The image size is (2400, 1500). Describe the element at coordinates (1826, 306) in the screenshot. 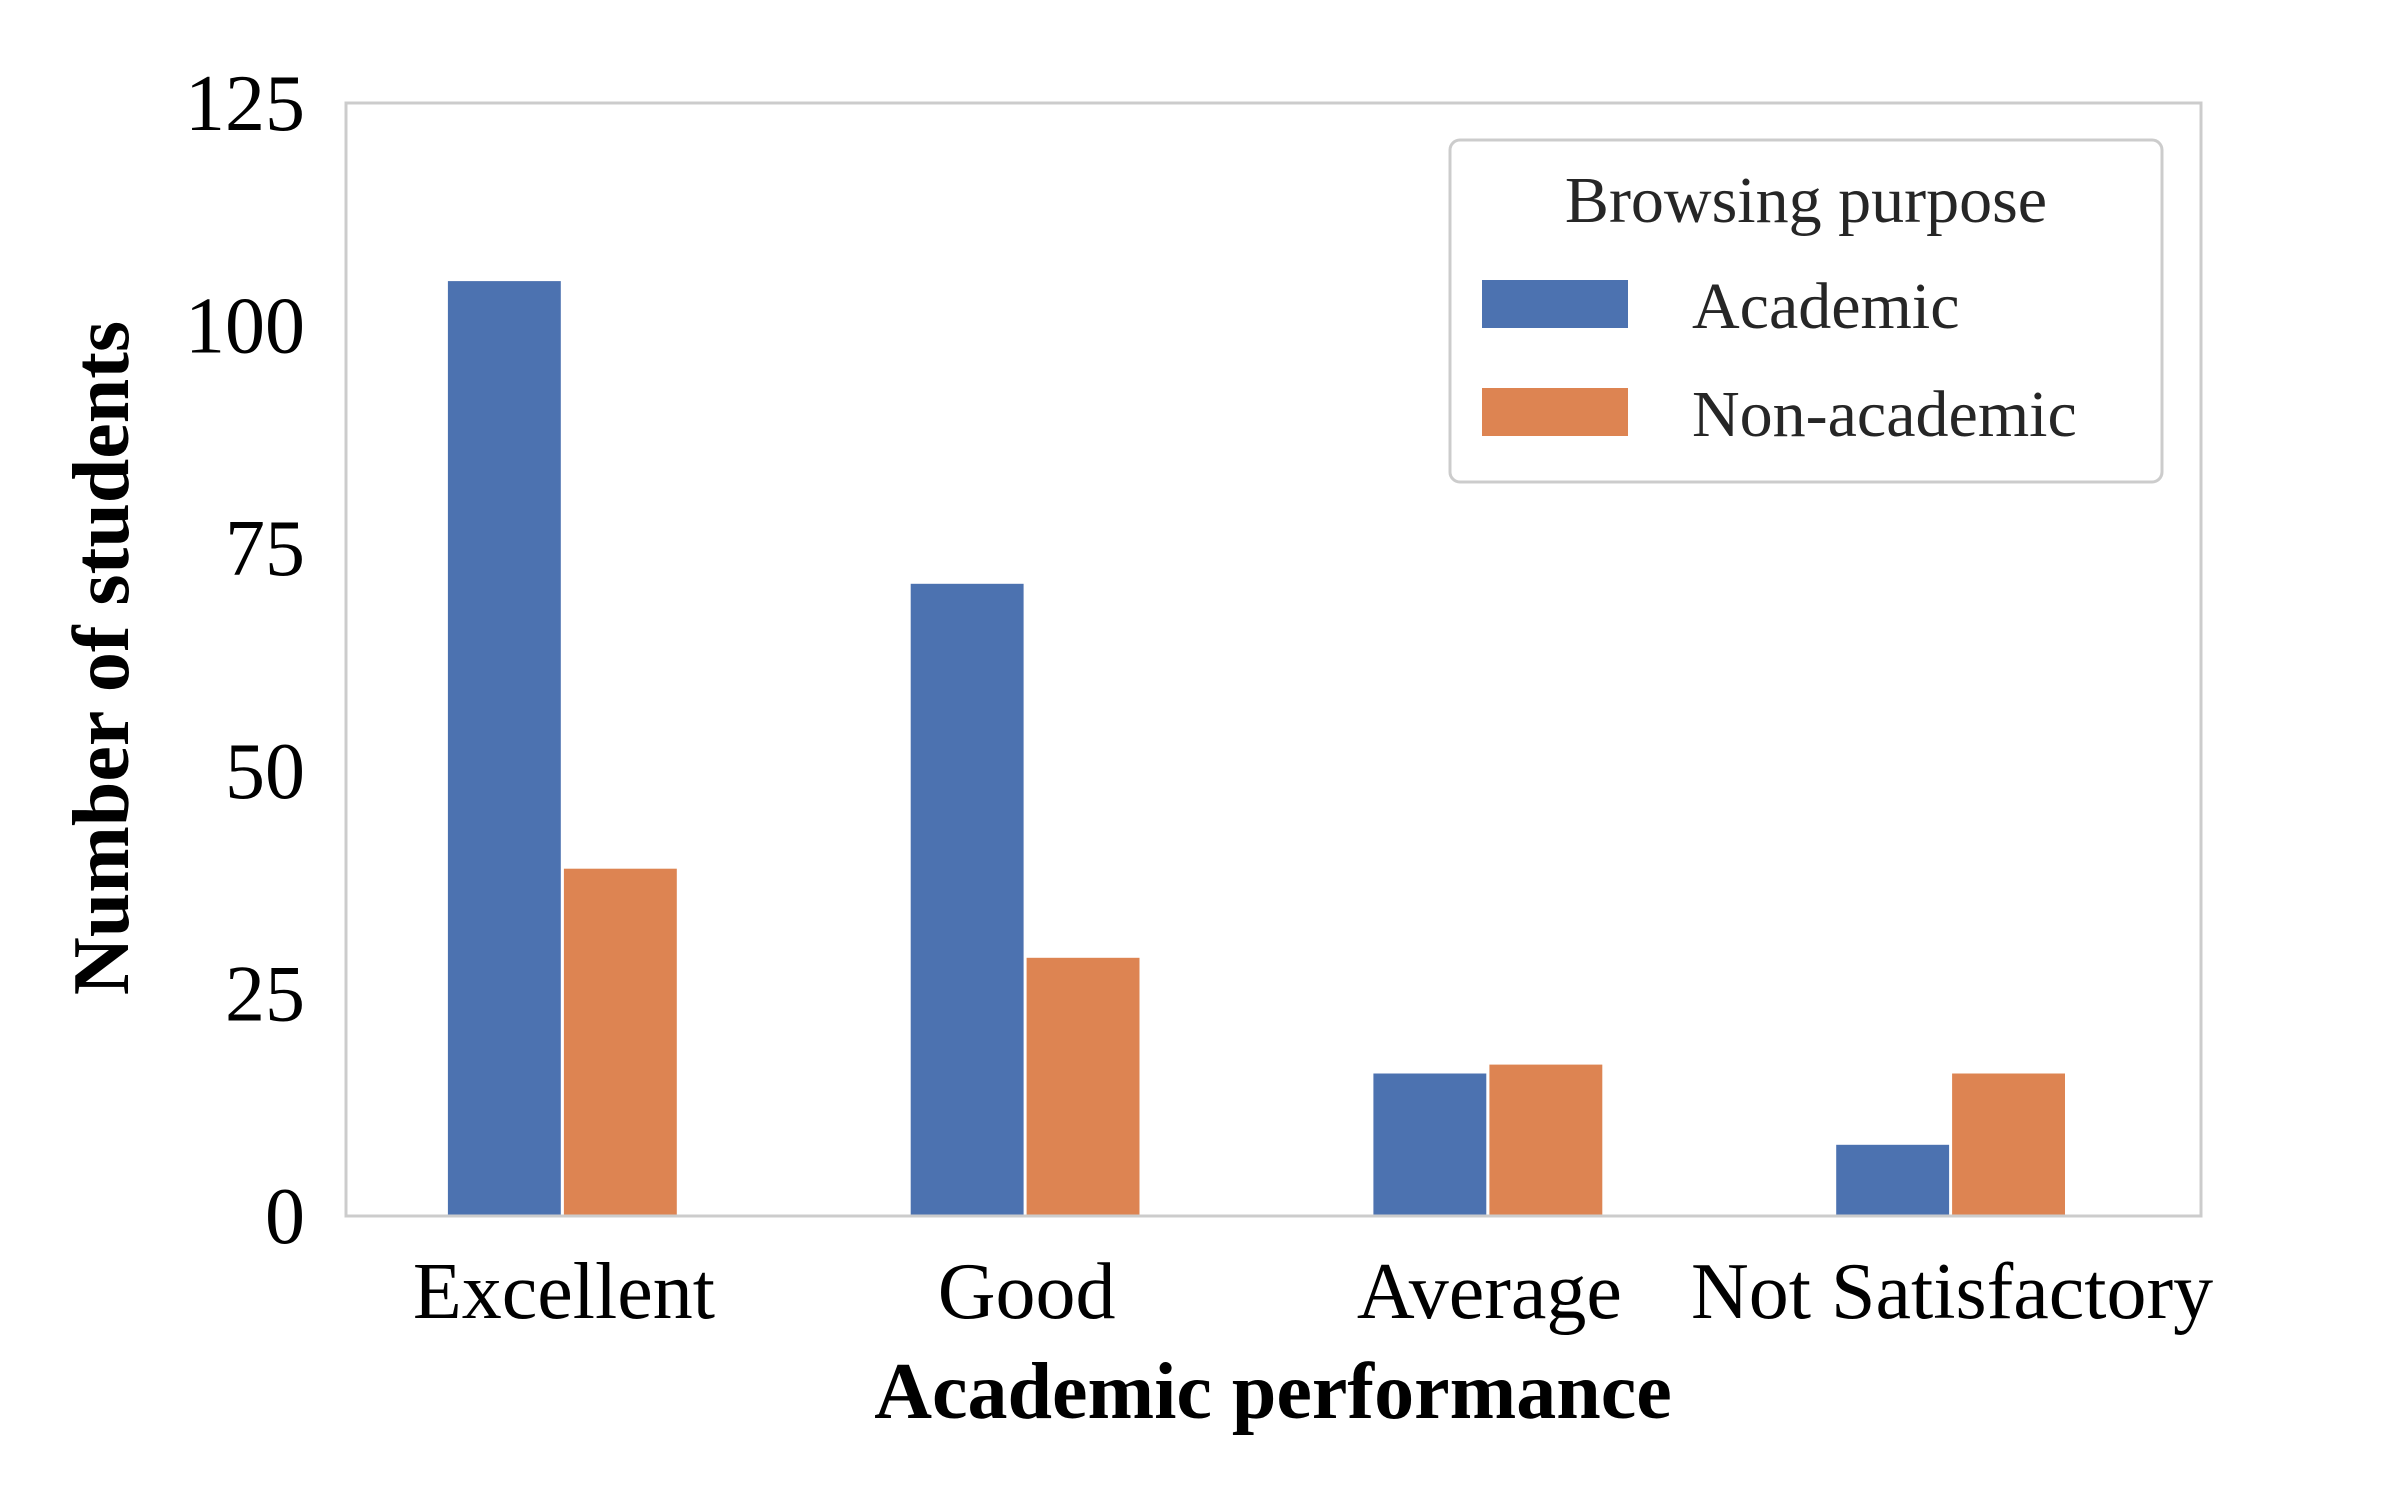

I see `legend-label-academic: Academic` at that location.